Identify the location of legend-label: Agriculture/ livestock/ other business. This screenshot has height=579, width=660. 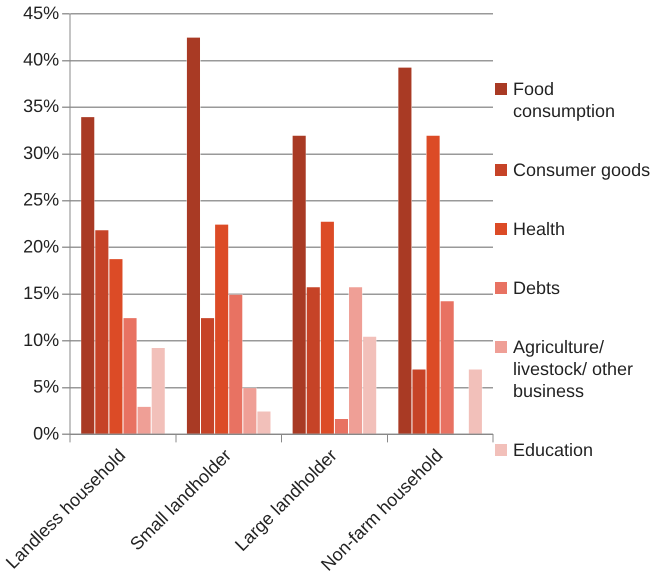
(573, 369).